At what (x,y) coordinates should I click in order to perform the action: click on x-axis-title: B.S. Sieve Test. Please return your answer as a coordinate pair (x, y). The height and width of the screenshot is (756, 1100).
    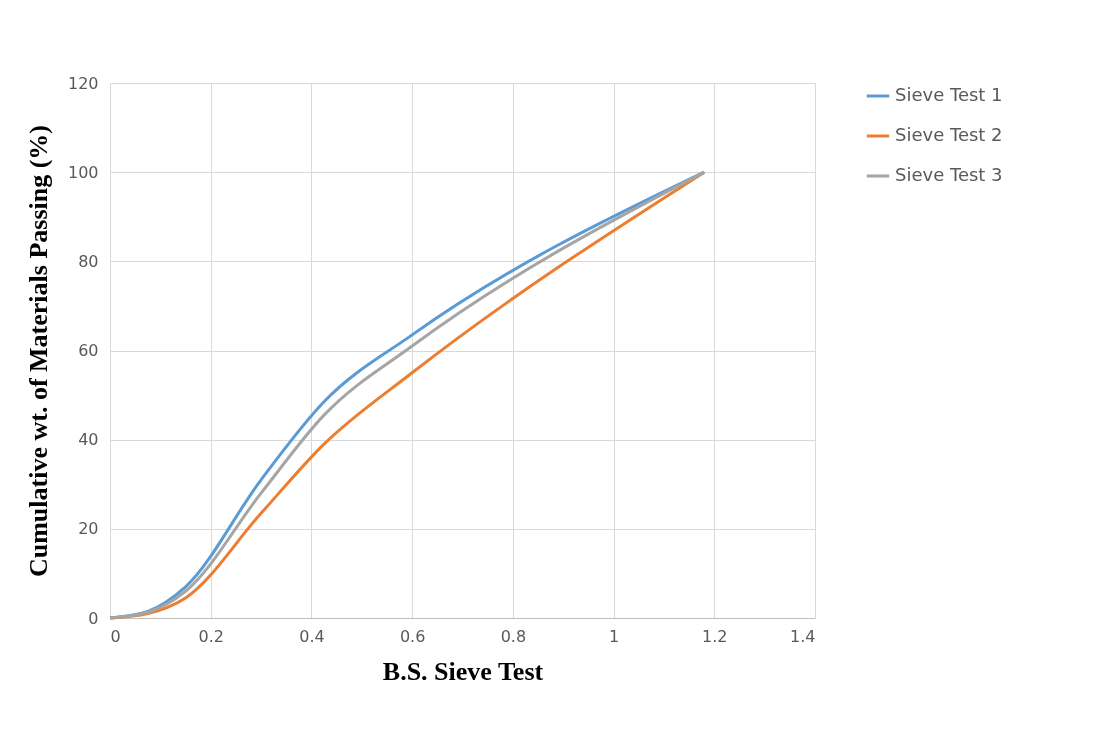
    Looking at the image, I should click on (463, 671).